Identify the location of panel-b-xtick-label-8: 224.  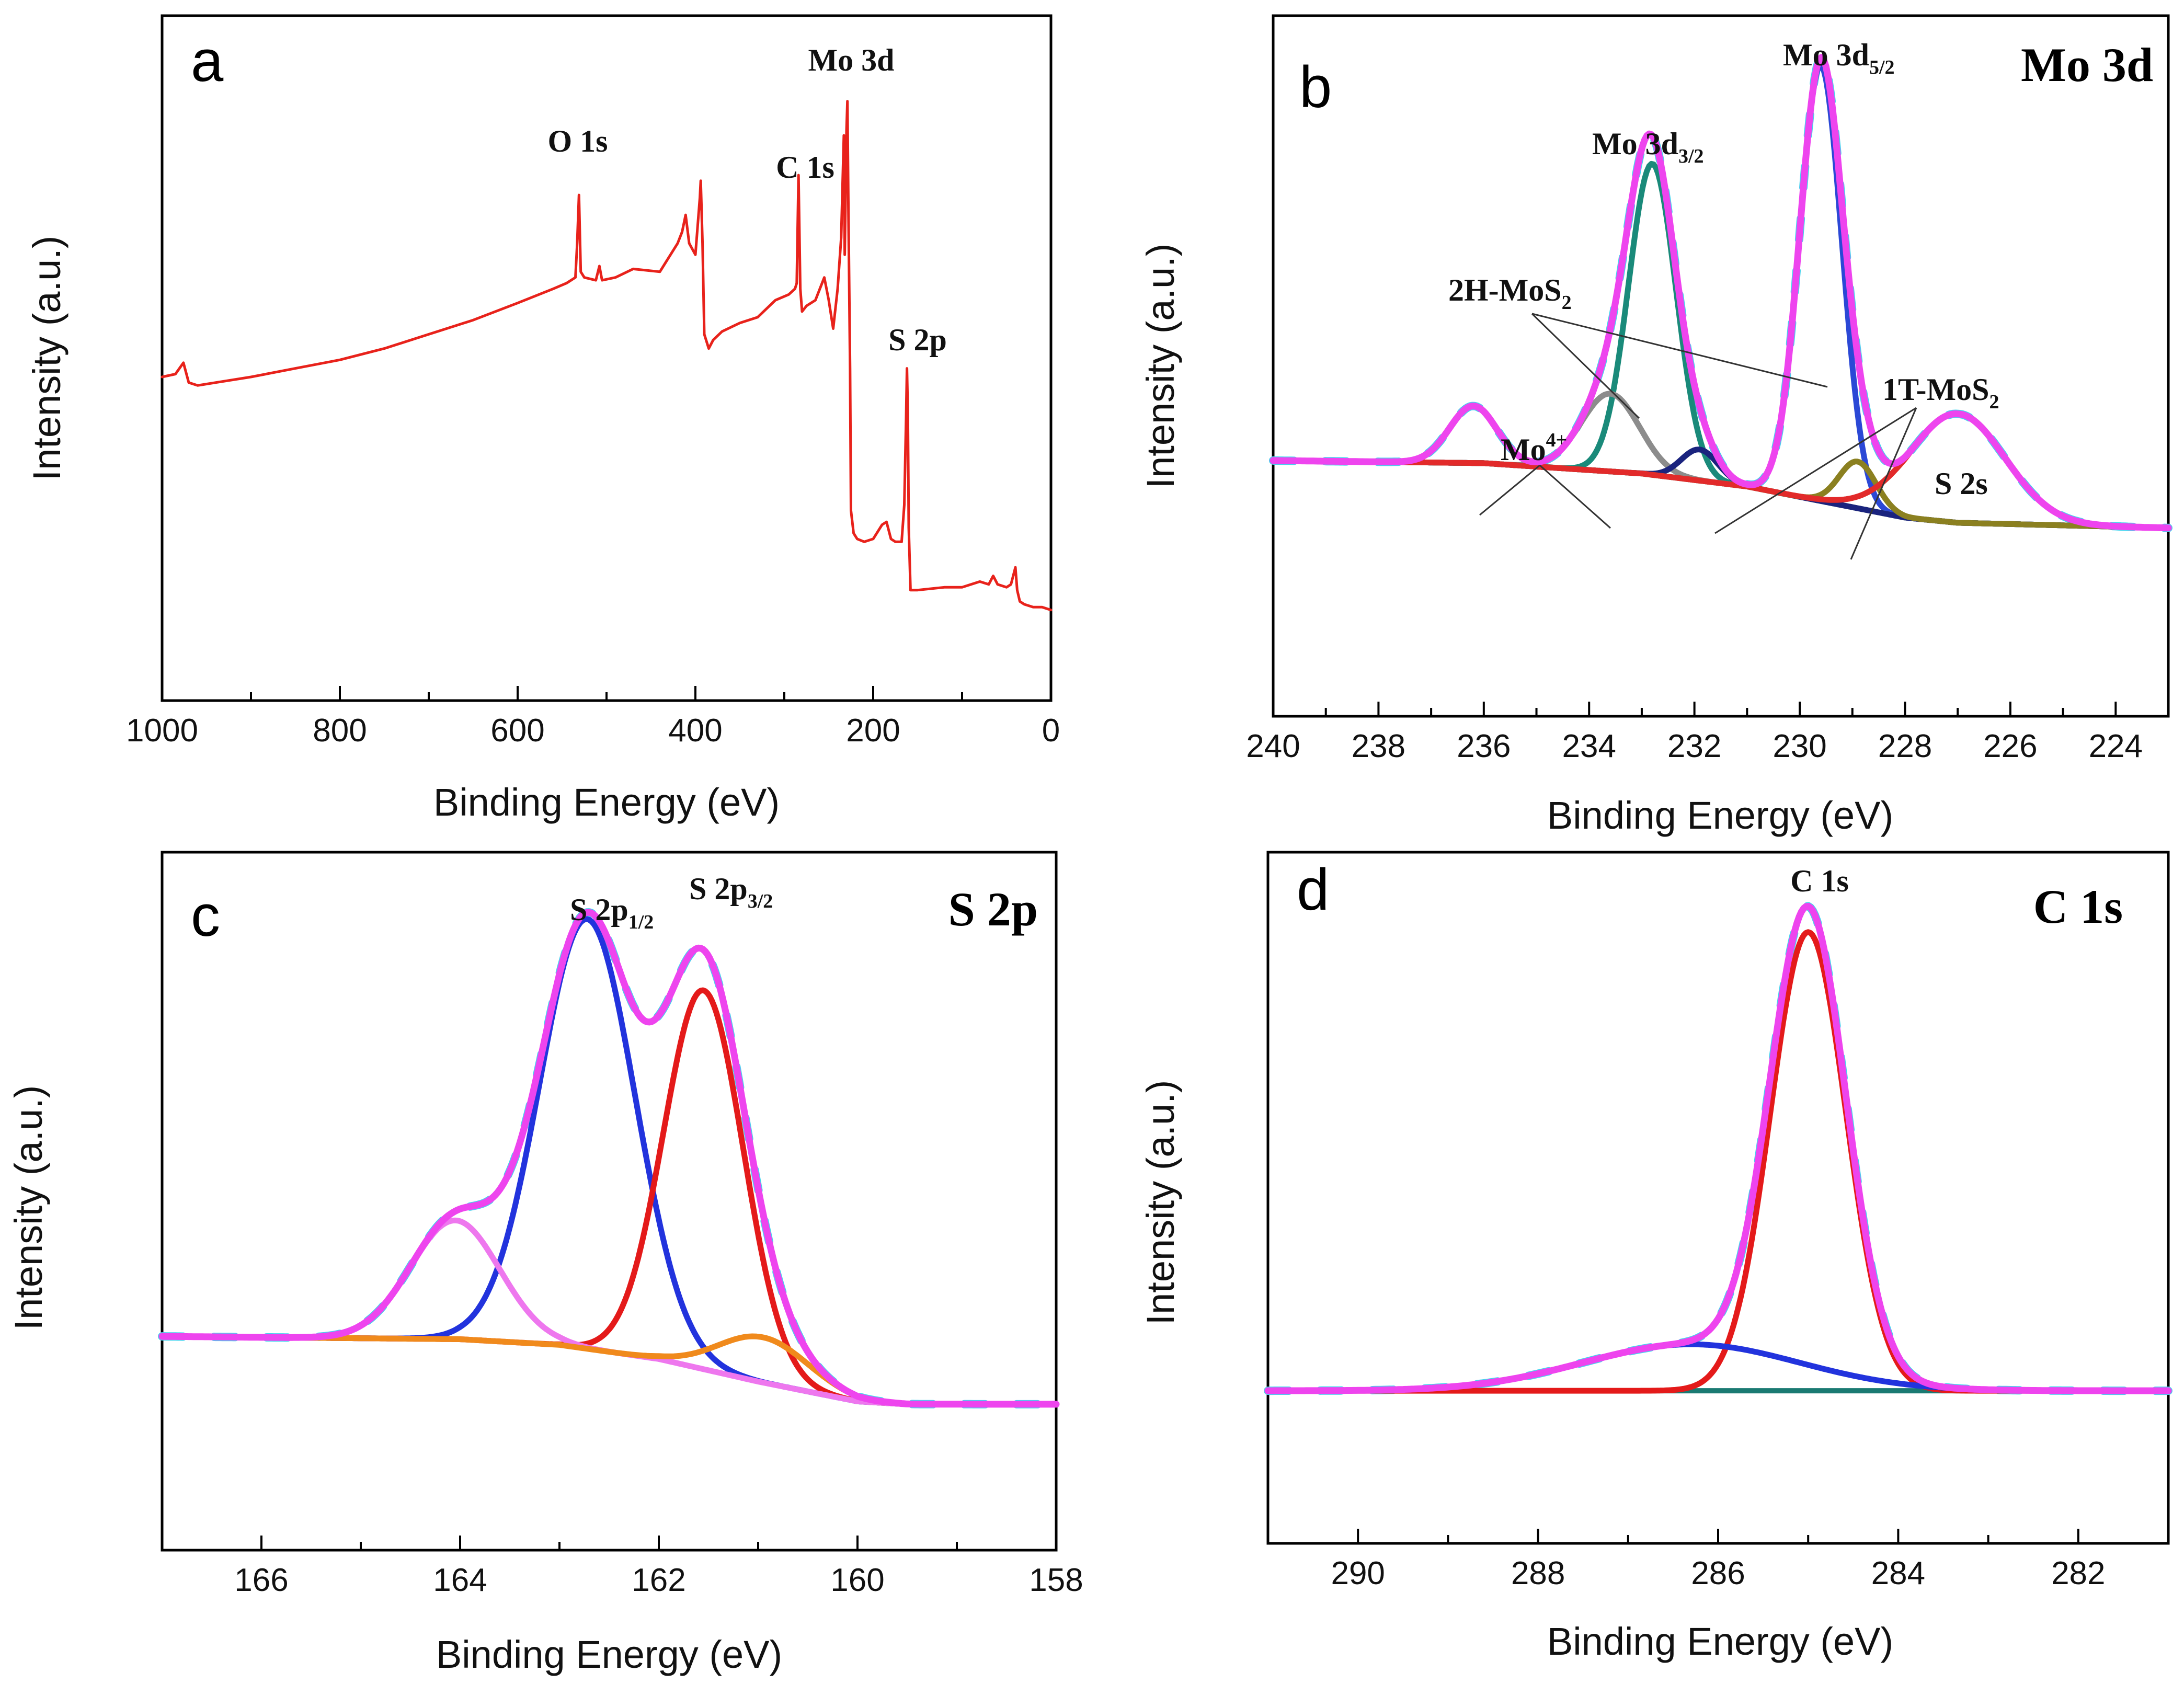
(2116, 746).